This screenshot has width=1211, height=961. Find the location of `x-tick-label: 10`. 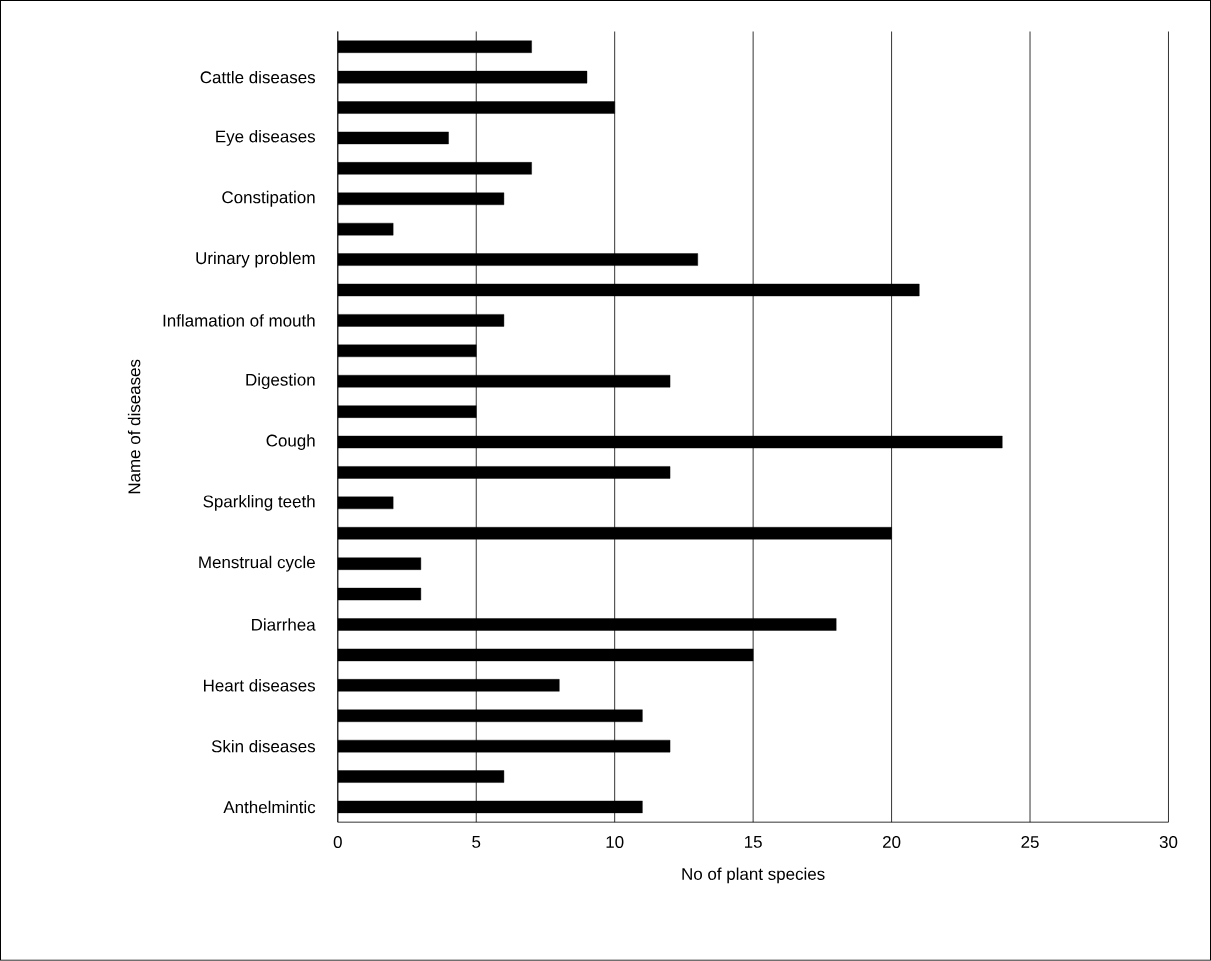

x-tick-label: 10 is located at coordinates (615, 842).